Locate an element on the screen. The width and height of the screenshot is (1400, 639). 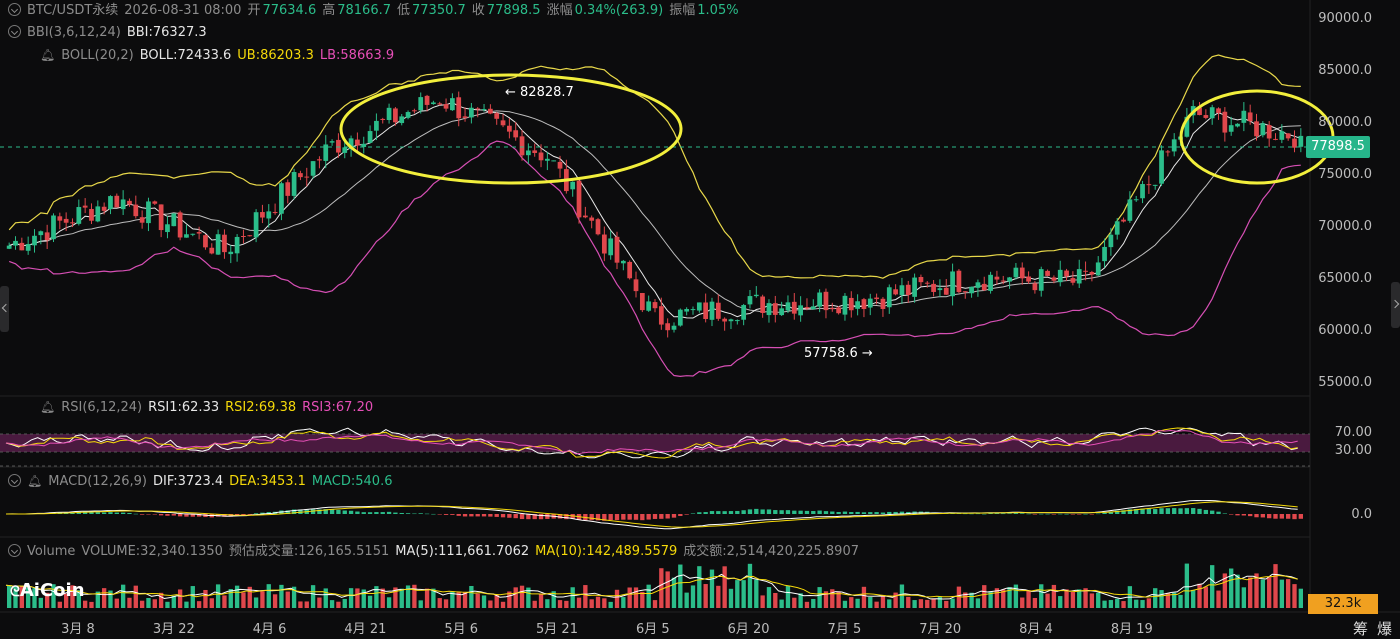
chip-button: 筹 is located at coordinates (1360, 629).